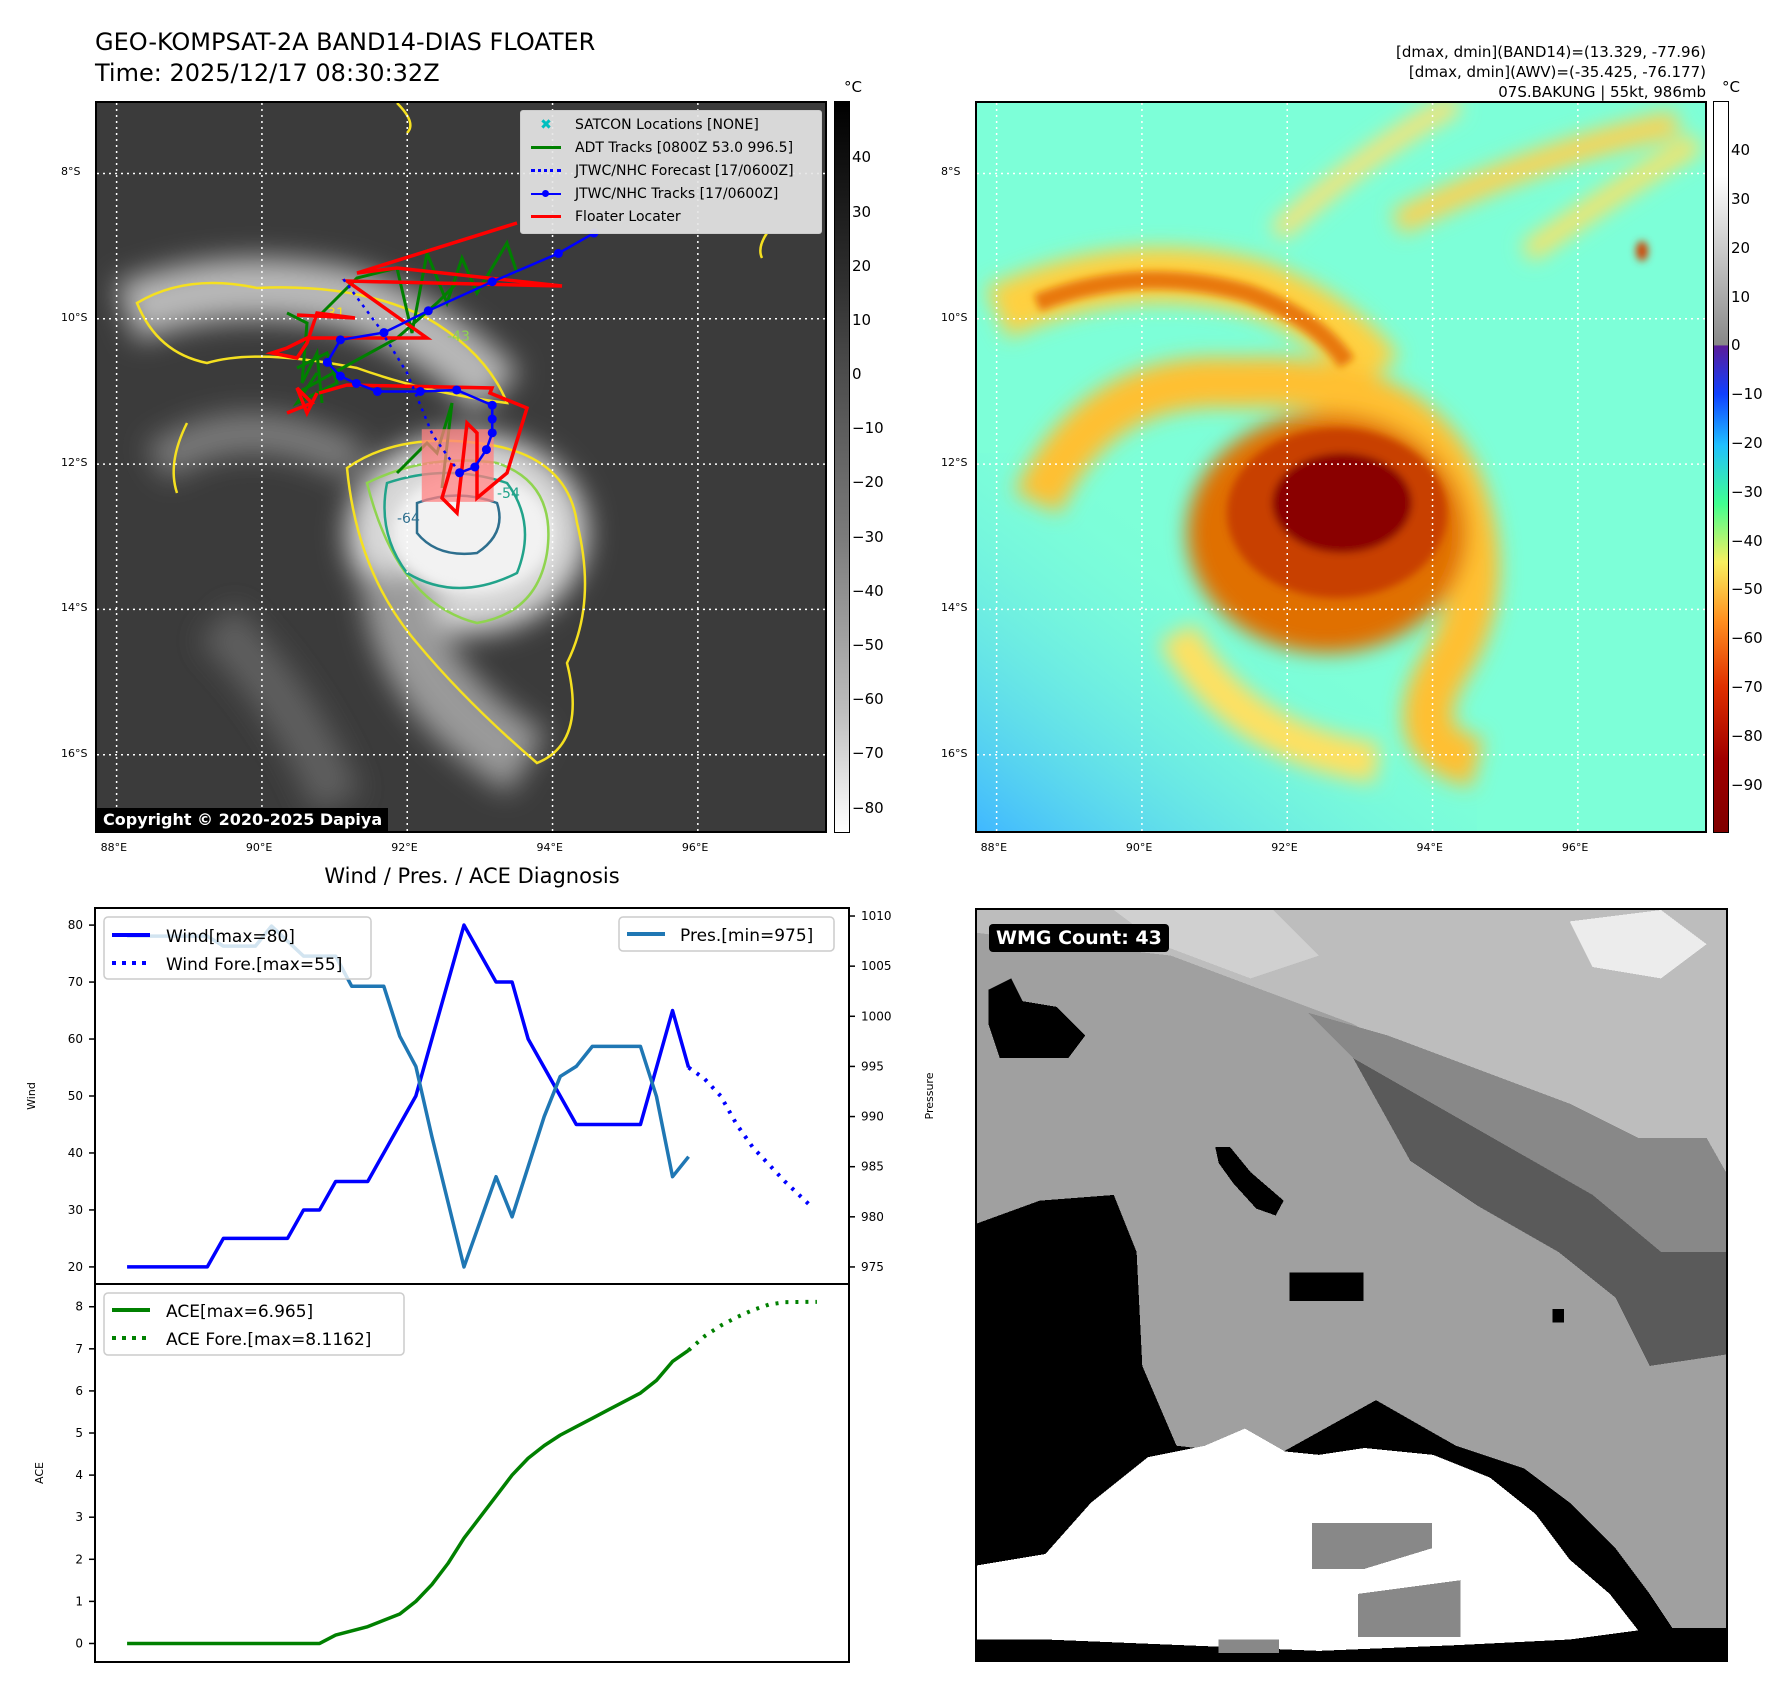  I want to click on y-tick-label: 30, so click(75, 1210).